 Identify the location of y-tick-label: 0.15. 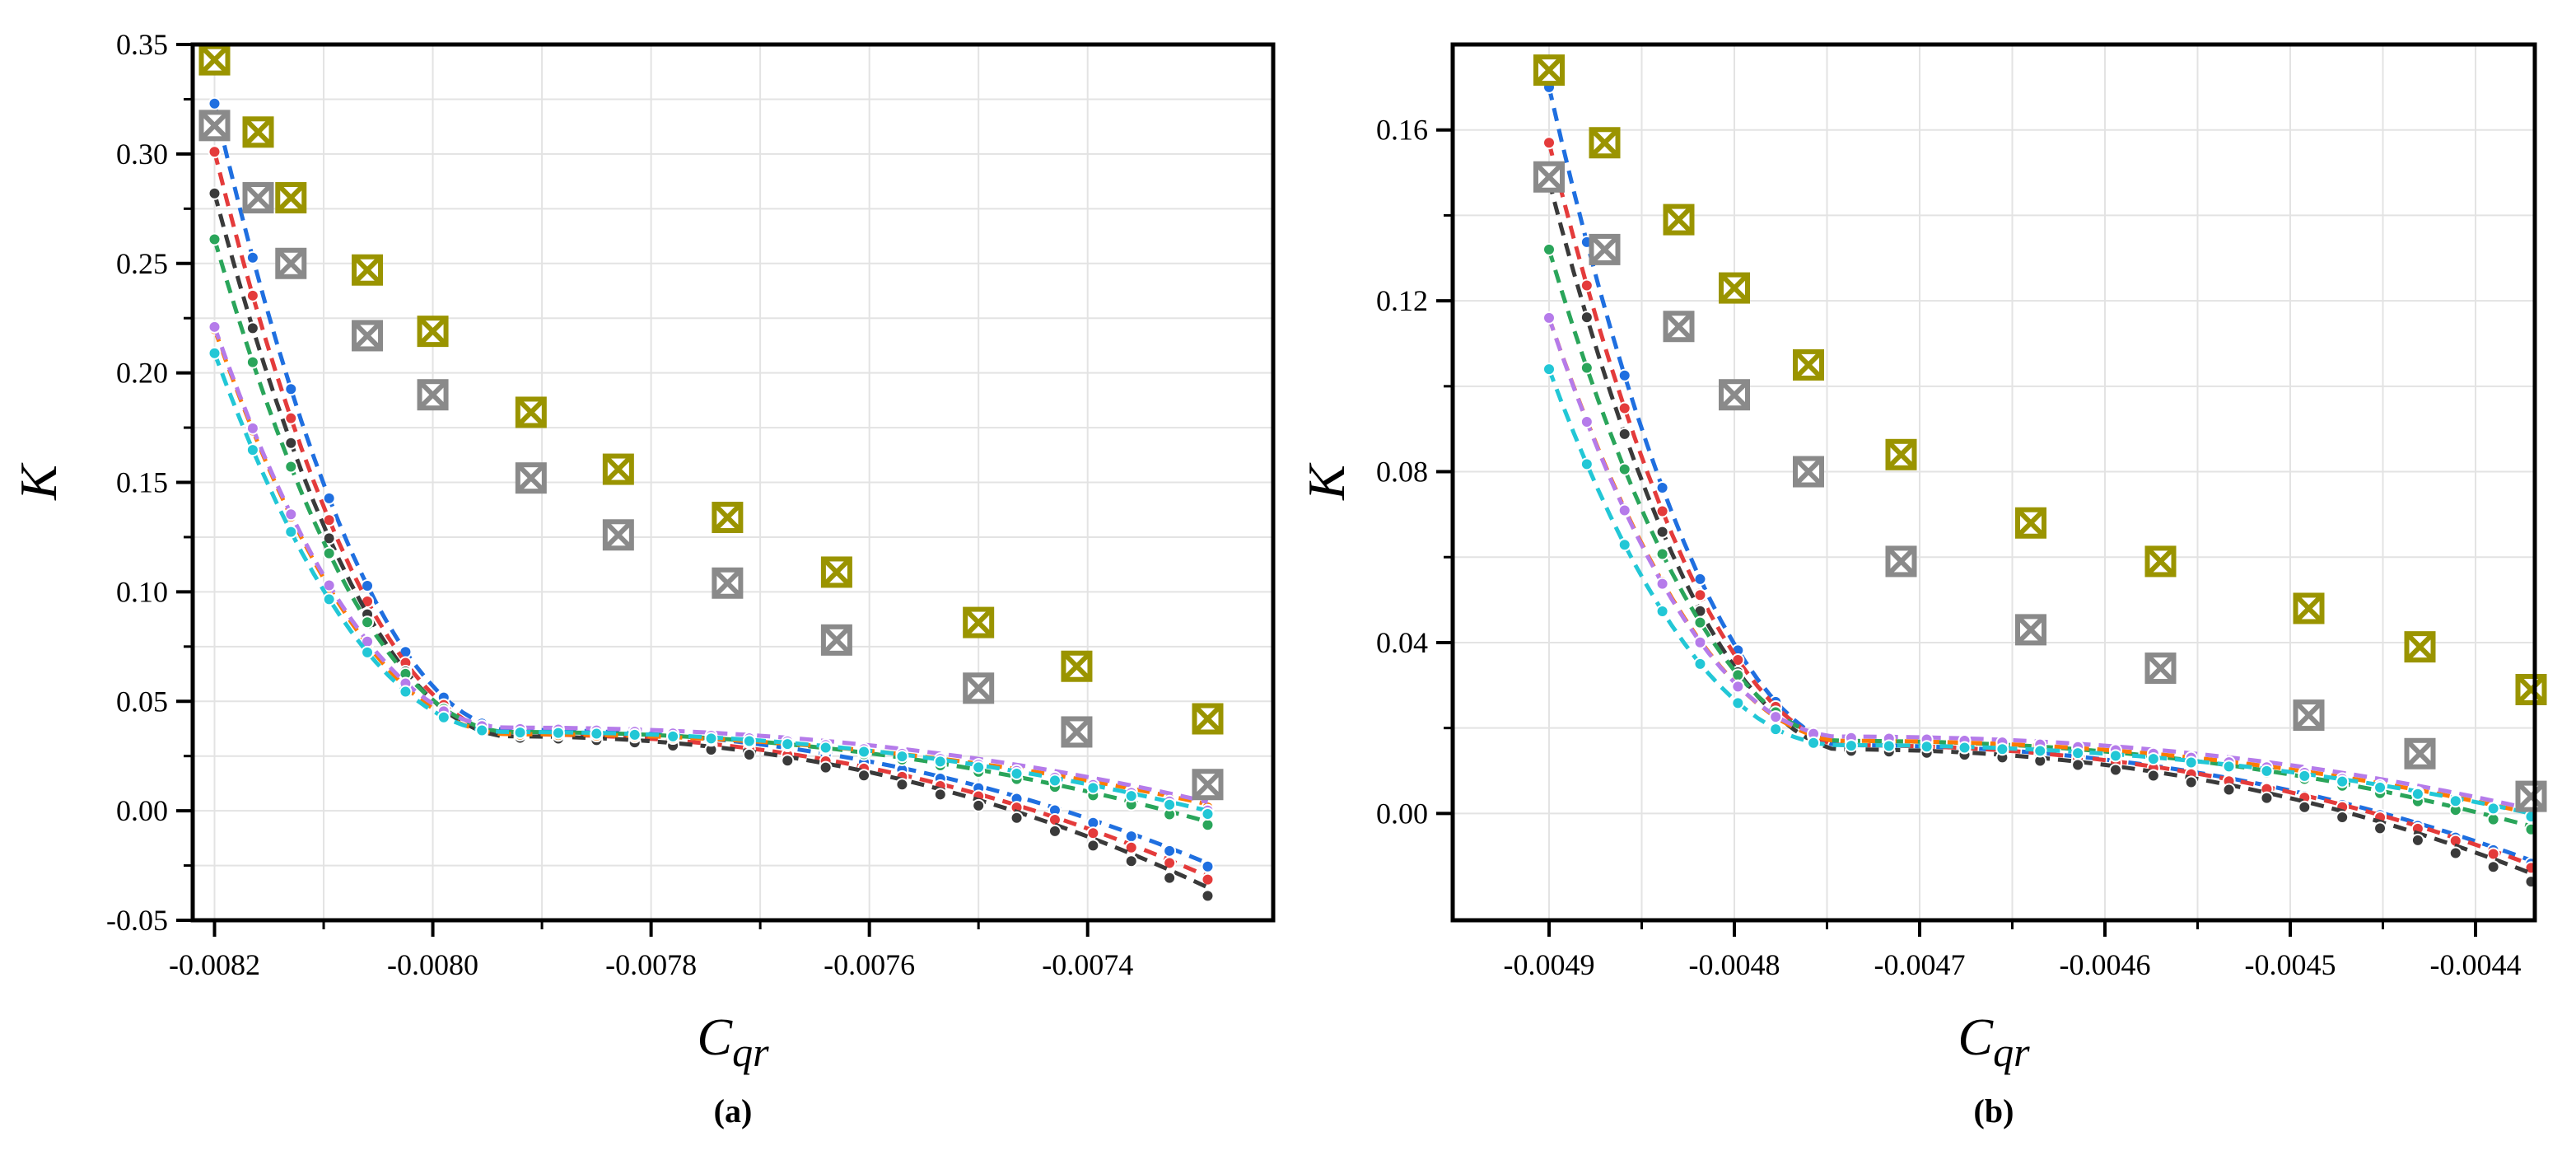
(142, 482).